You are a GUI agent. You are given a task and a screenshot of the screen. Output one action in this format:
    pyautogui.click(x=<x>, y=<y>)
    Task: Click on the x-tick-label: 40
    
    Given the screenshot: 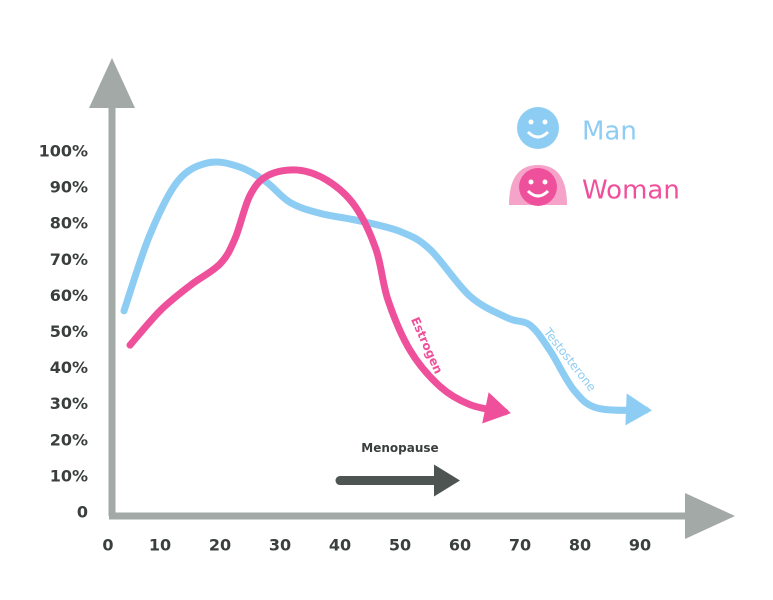 What is the action you would take?
    pyautogui.click(x=340, y=545)
    